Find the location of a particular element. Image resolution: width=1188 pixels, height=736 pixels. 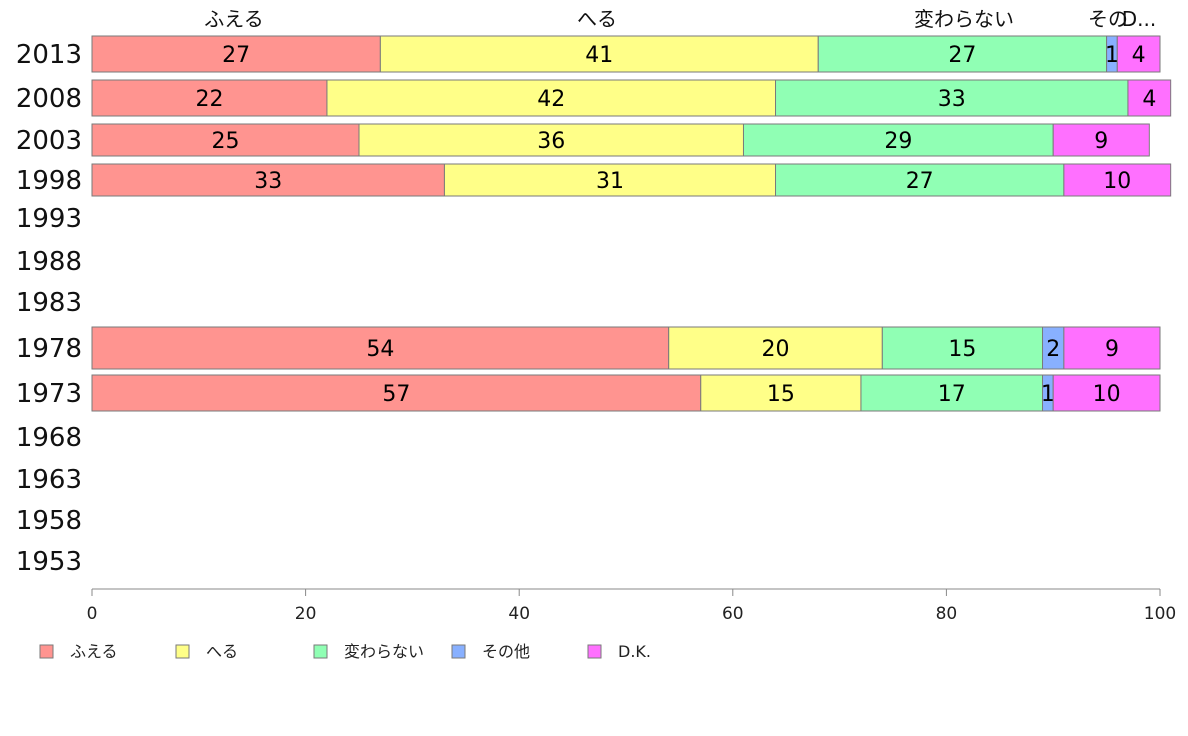

legend-label: D.K. is located at coordinates (634, 651).